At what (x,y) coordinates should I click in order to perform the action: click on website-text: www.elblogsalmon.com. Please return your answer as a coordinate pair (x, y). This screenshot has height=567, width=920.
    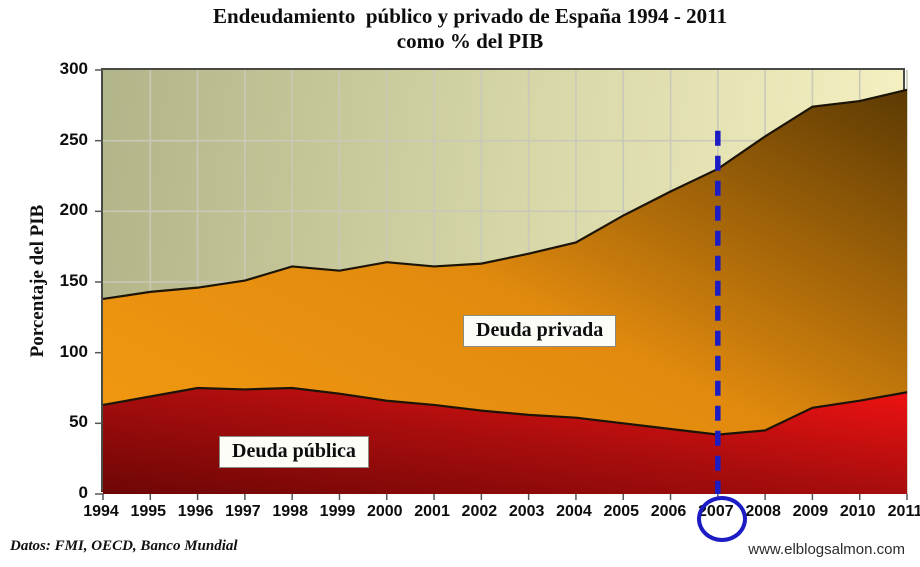
    Looking at the image, I should click on (826, 549).